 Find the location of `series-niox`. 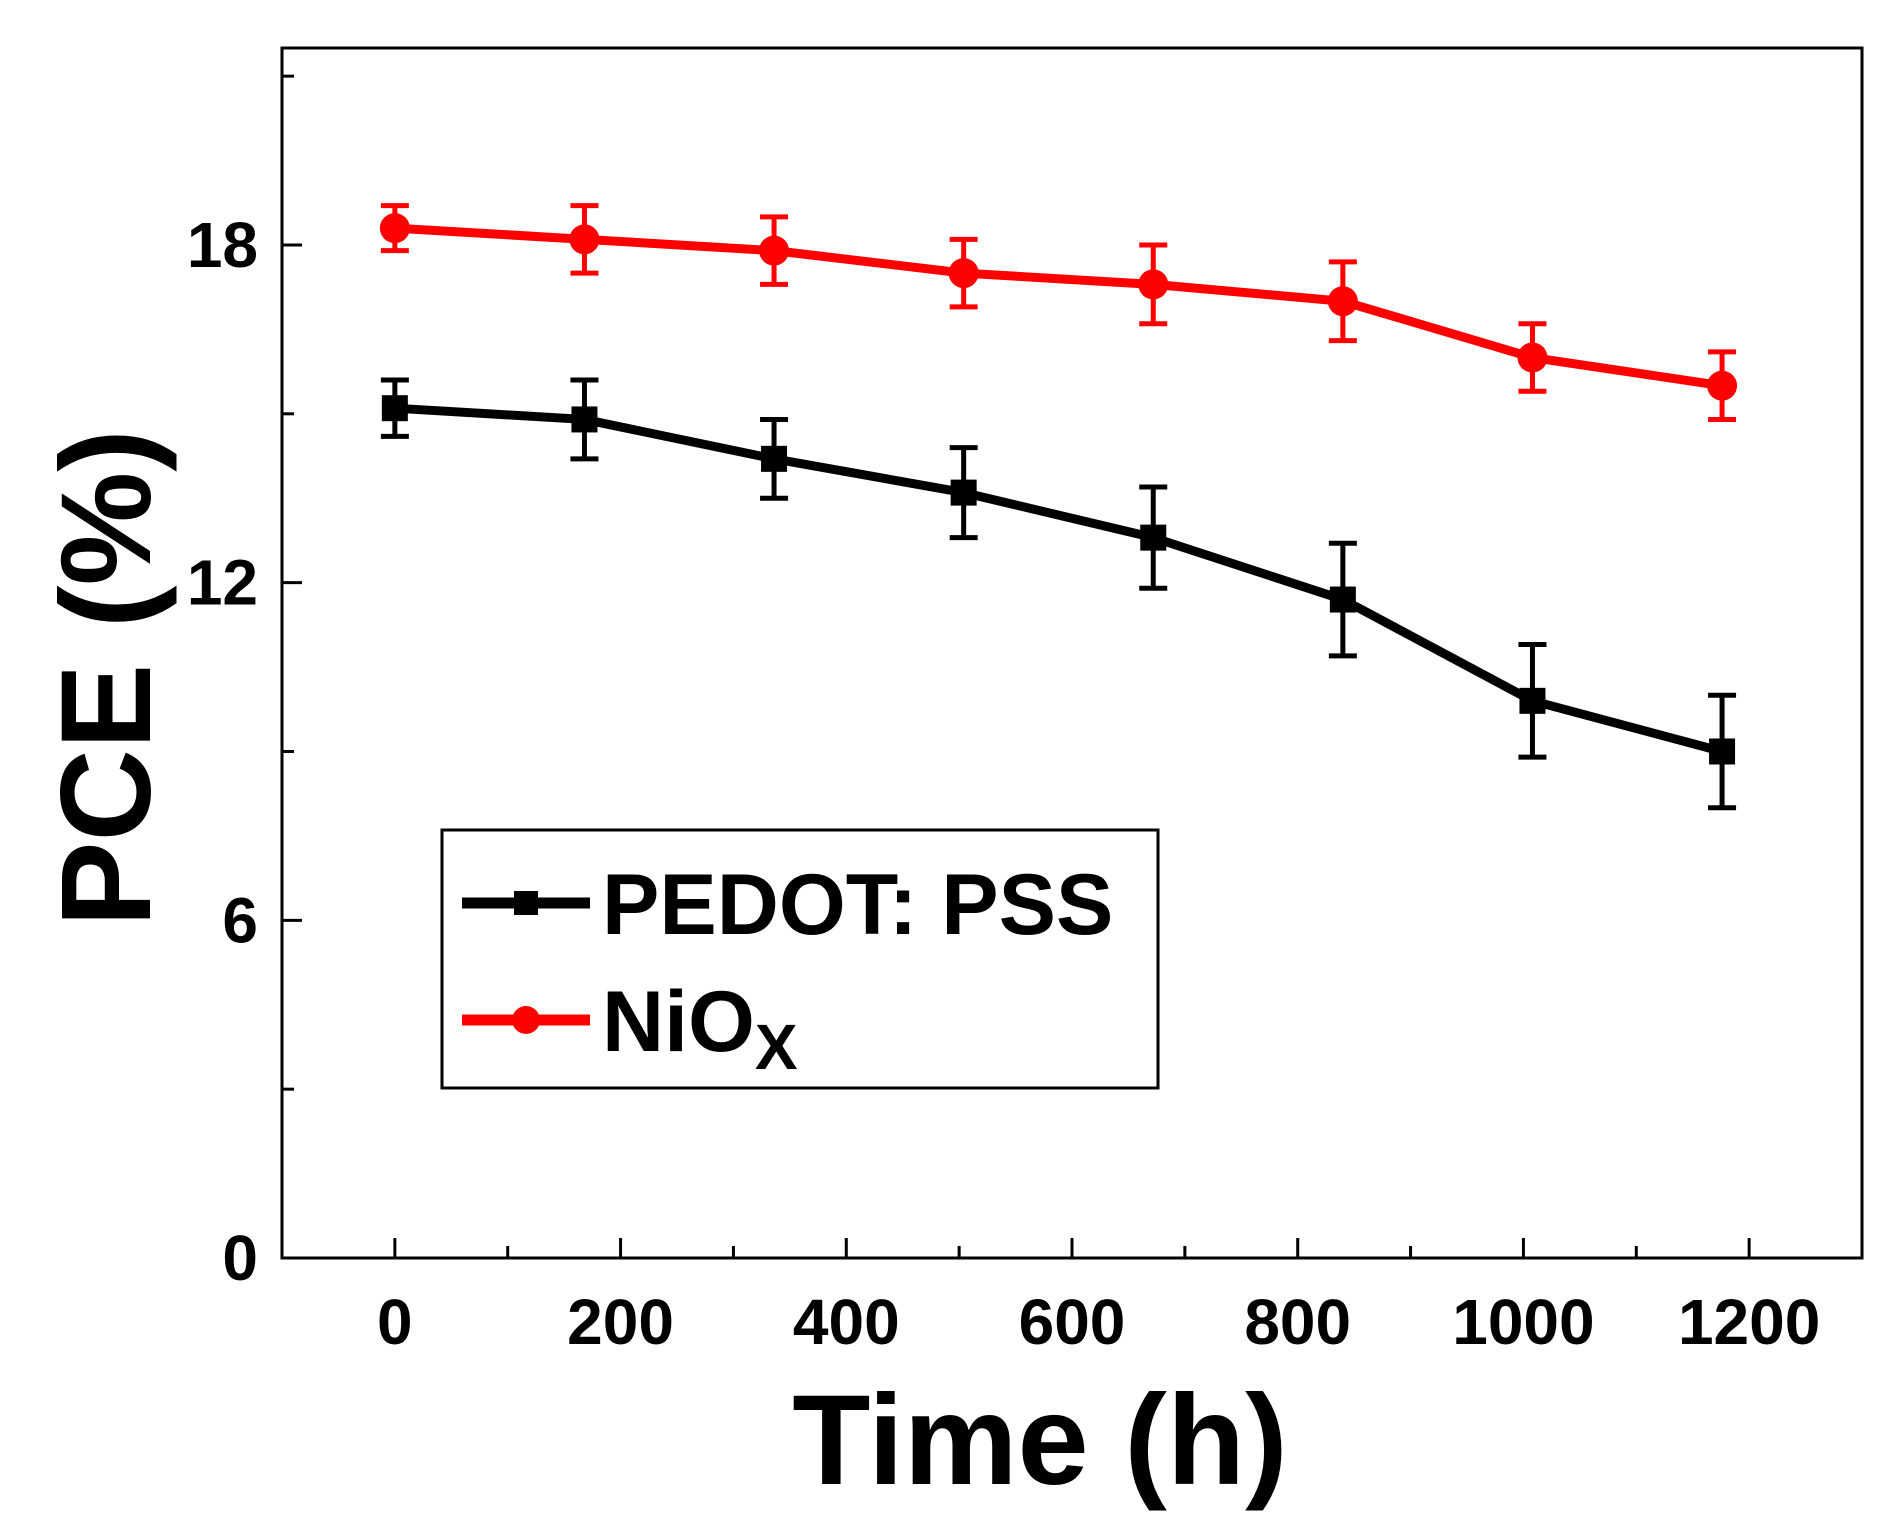

series-niox is located at coordinates (1058, 312).